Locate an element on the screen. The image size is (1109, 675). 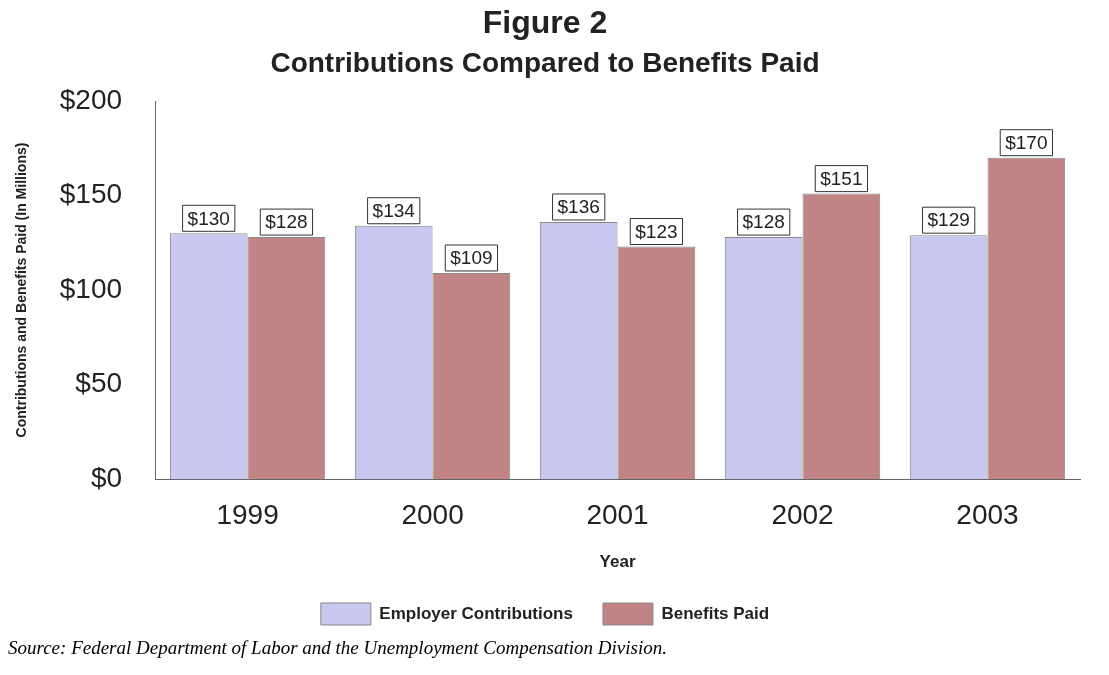
data-label: $170 is located at coordinates (1026, 142).